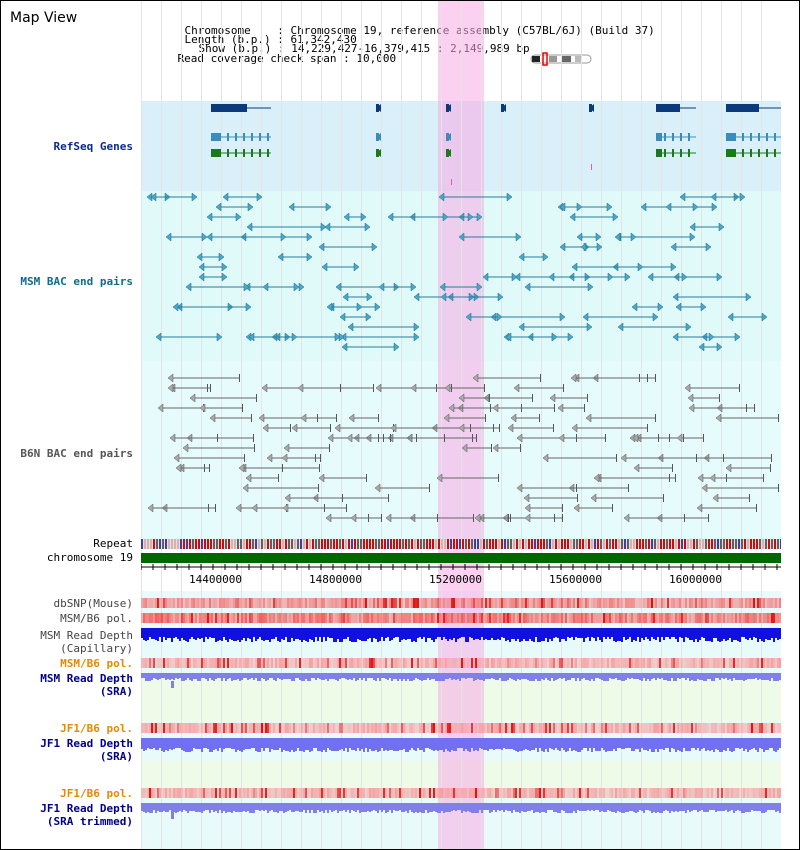  Describe the element at coordinates (352, 544) in the screenshot. I see `repeat-element` at that location.